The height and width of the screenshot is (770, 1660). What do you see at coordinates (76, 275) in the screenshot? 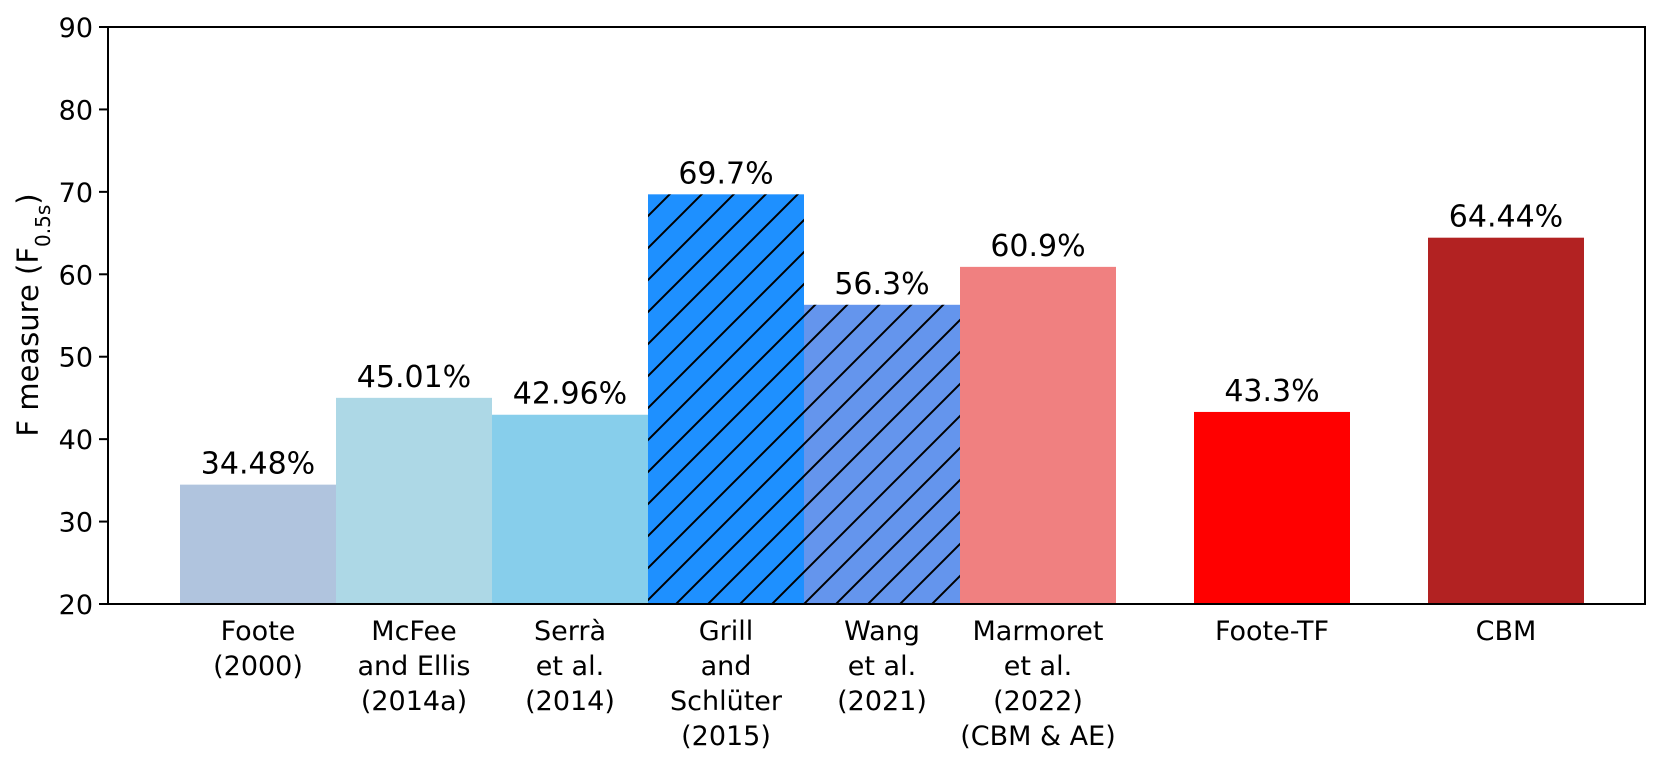
I see `y-tick-label-60: 60` at bounding box center [76, 275].